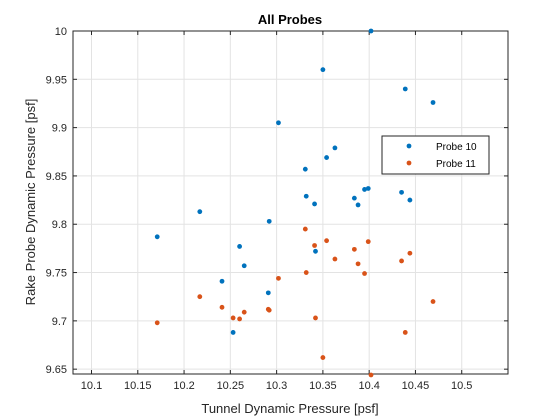 The width and height of the screenshot is (560, 420). Describe the element at coordinates (59, 129) in the screenshot. I see `y-tick-label: 9.9` at that location.